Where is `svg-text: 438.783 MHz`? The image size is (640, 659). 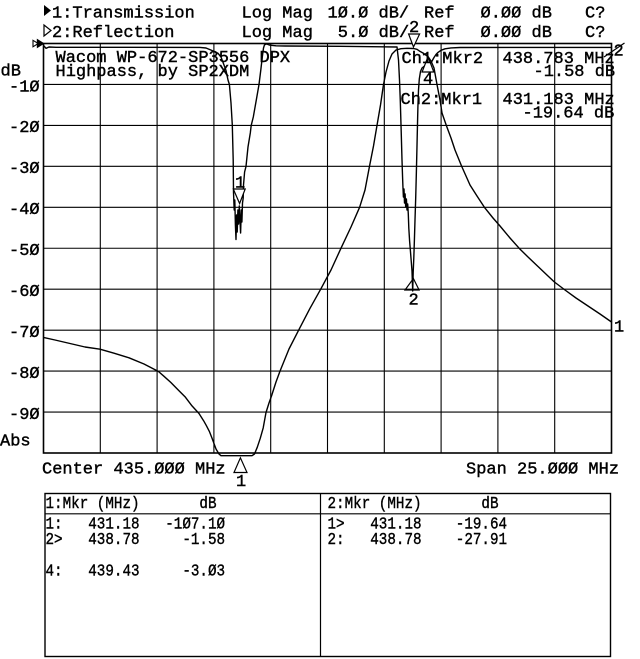
svg-text: 438.783 MHz is located at coordinates (559, 59).